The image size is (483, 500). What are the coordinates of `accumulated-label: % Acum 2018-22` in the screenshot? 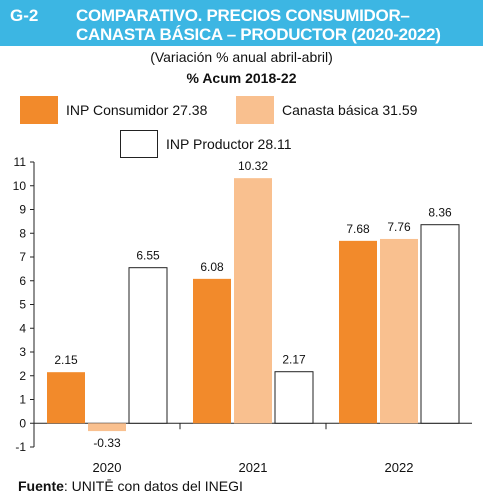 It's located at (241, 78).